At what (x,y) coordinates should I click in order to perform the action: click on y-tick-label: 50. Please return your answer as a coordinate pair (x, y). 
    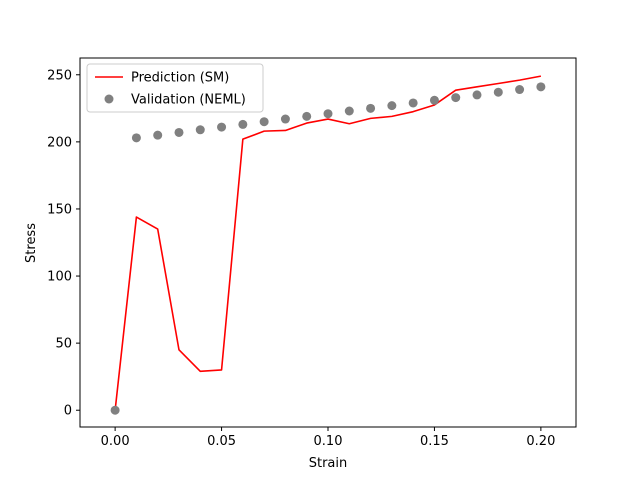
    Looking at the image, I should click on (63, 344).